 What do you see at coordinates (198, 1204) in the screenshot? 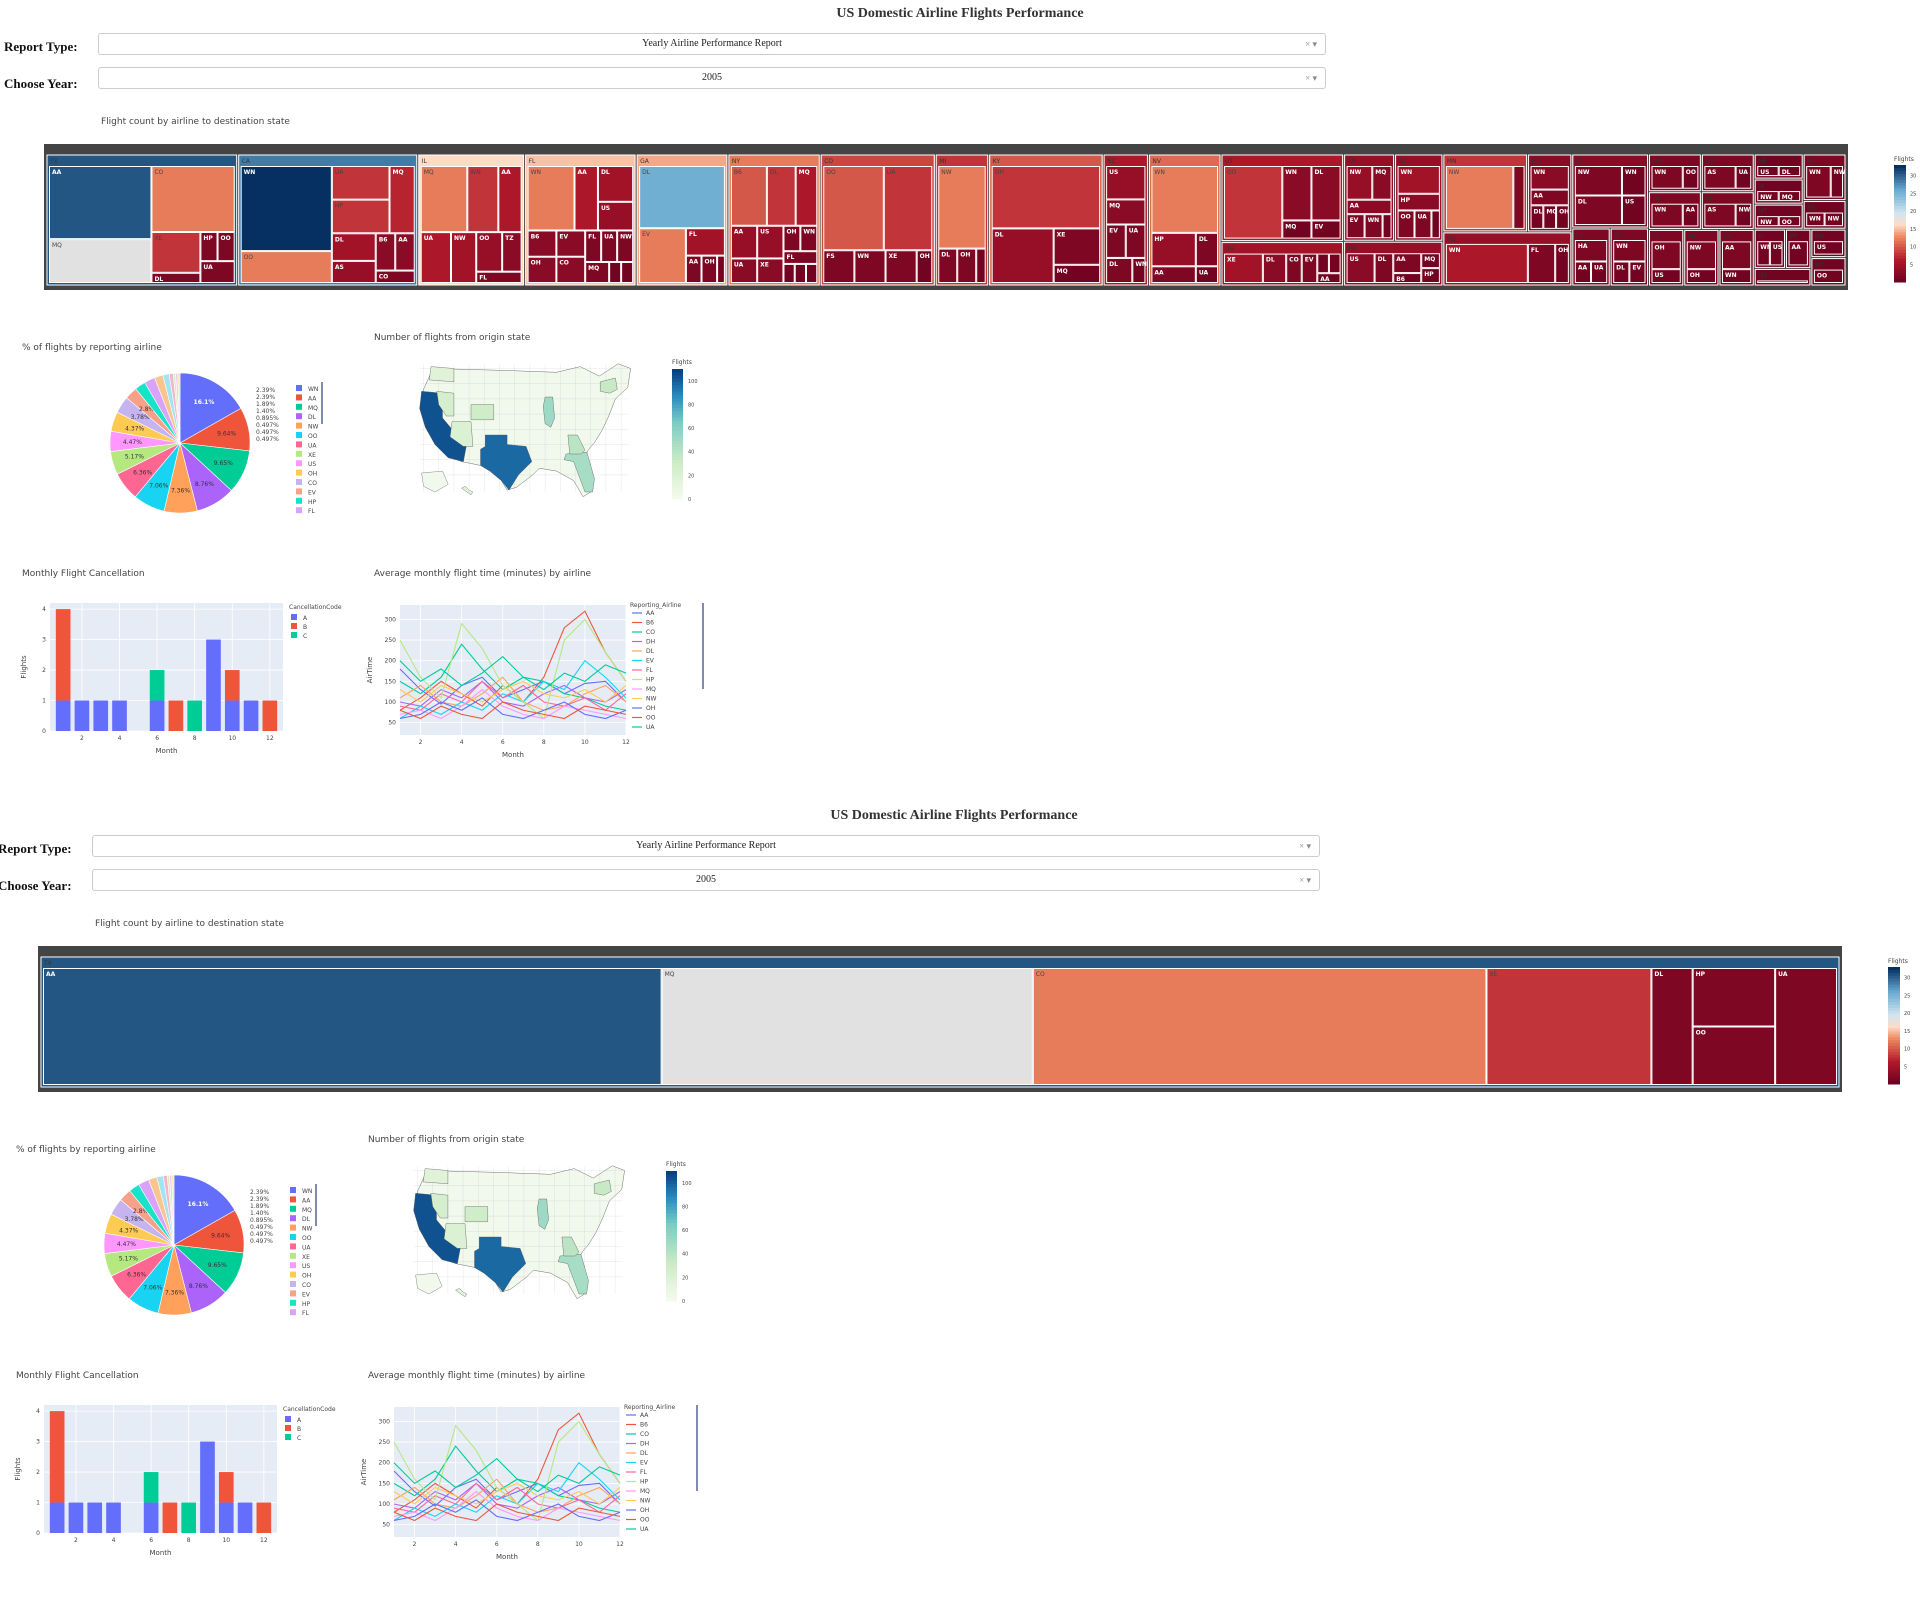
I see `pie-slice-label: 16.1%` at bounding box center [198, 1204].